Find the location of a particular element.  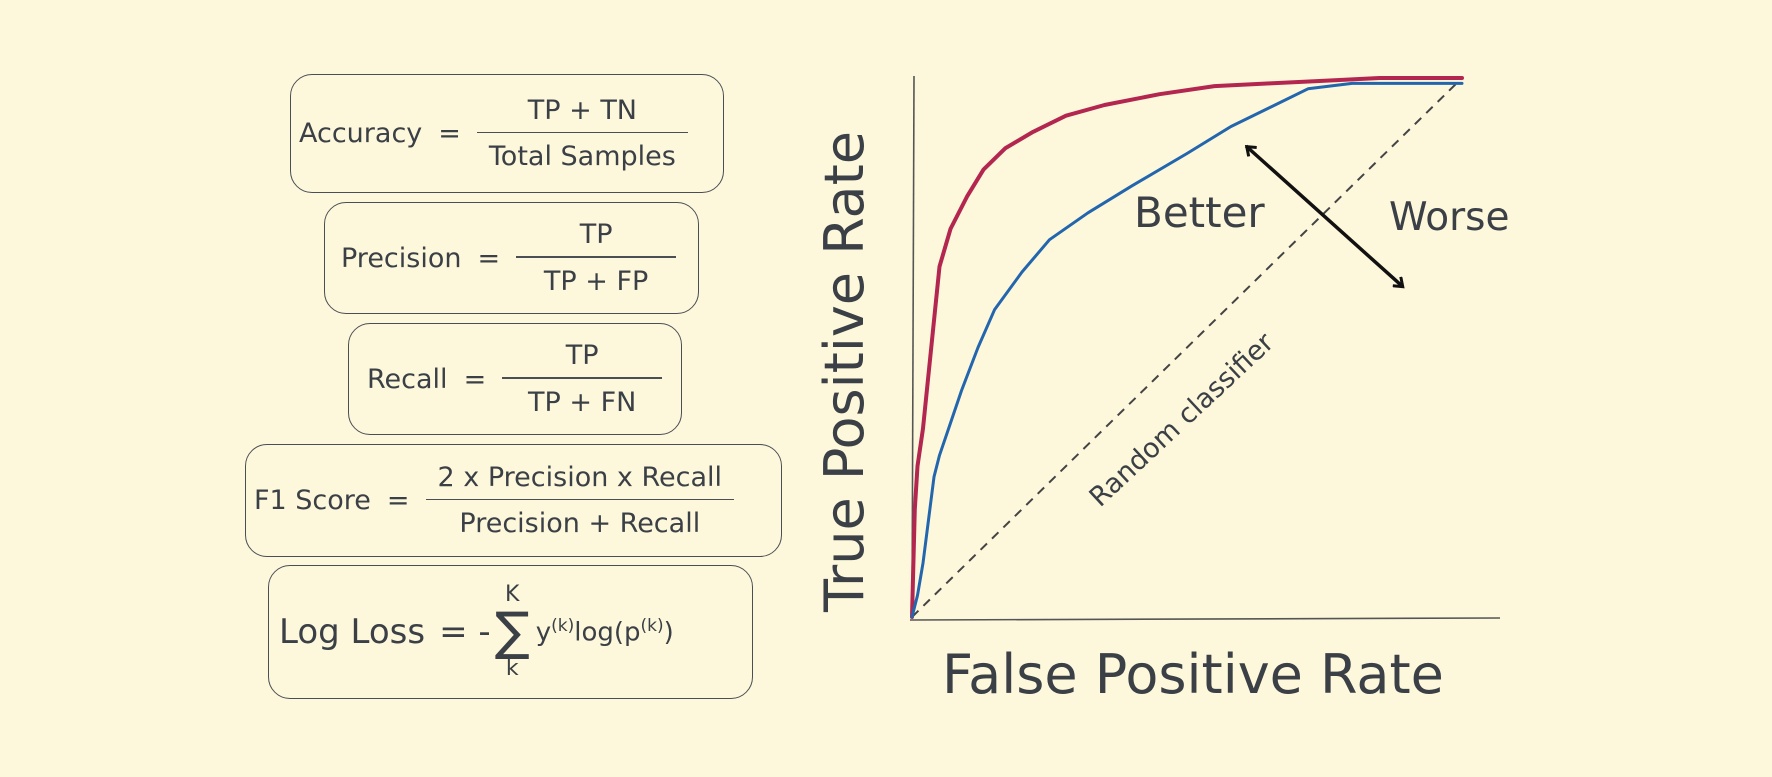

y-axis-label: True Positive Rate is located at coordinates (844, 372).